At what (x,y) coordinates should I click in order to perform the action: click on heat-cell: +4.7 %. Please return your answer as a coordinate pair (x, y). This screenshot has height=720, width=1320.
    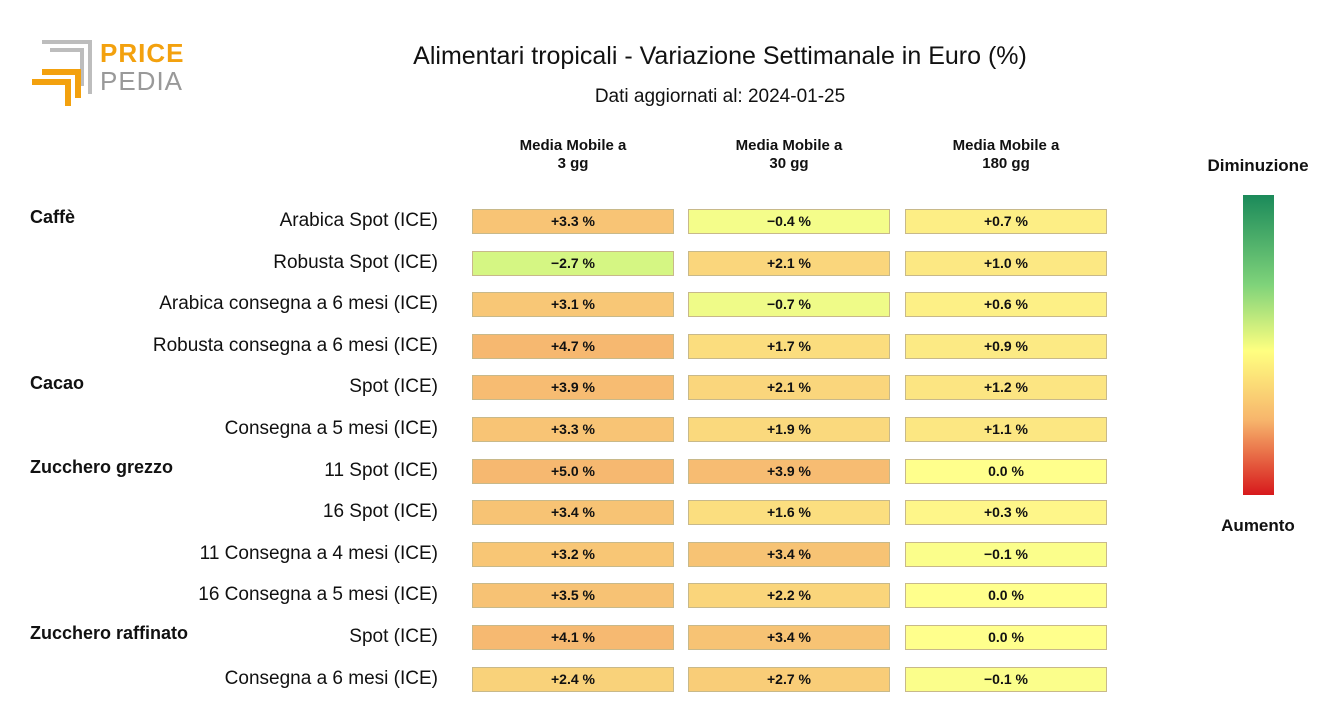
    Looking at the image, I should click on (573, 346).